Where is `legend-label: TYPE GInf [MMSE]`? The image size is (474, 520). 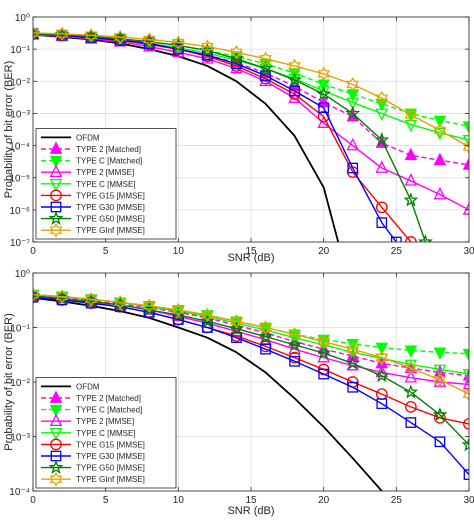
legend-label: TYPE GInf [MMSE] is located at coordinates (110, 230).